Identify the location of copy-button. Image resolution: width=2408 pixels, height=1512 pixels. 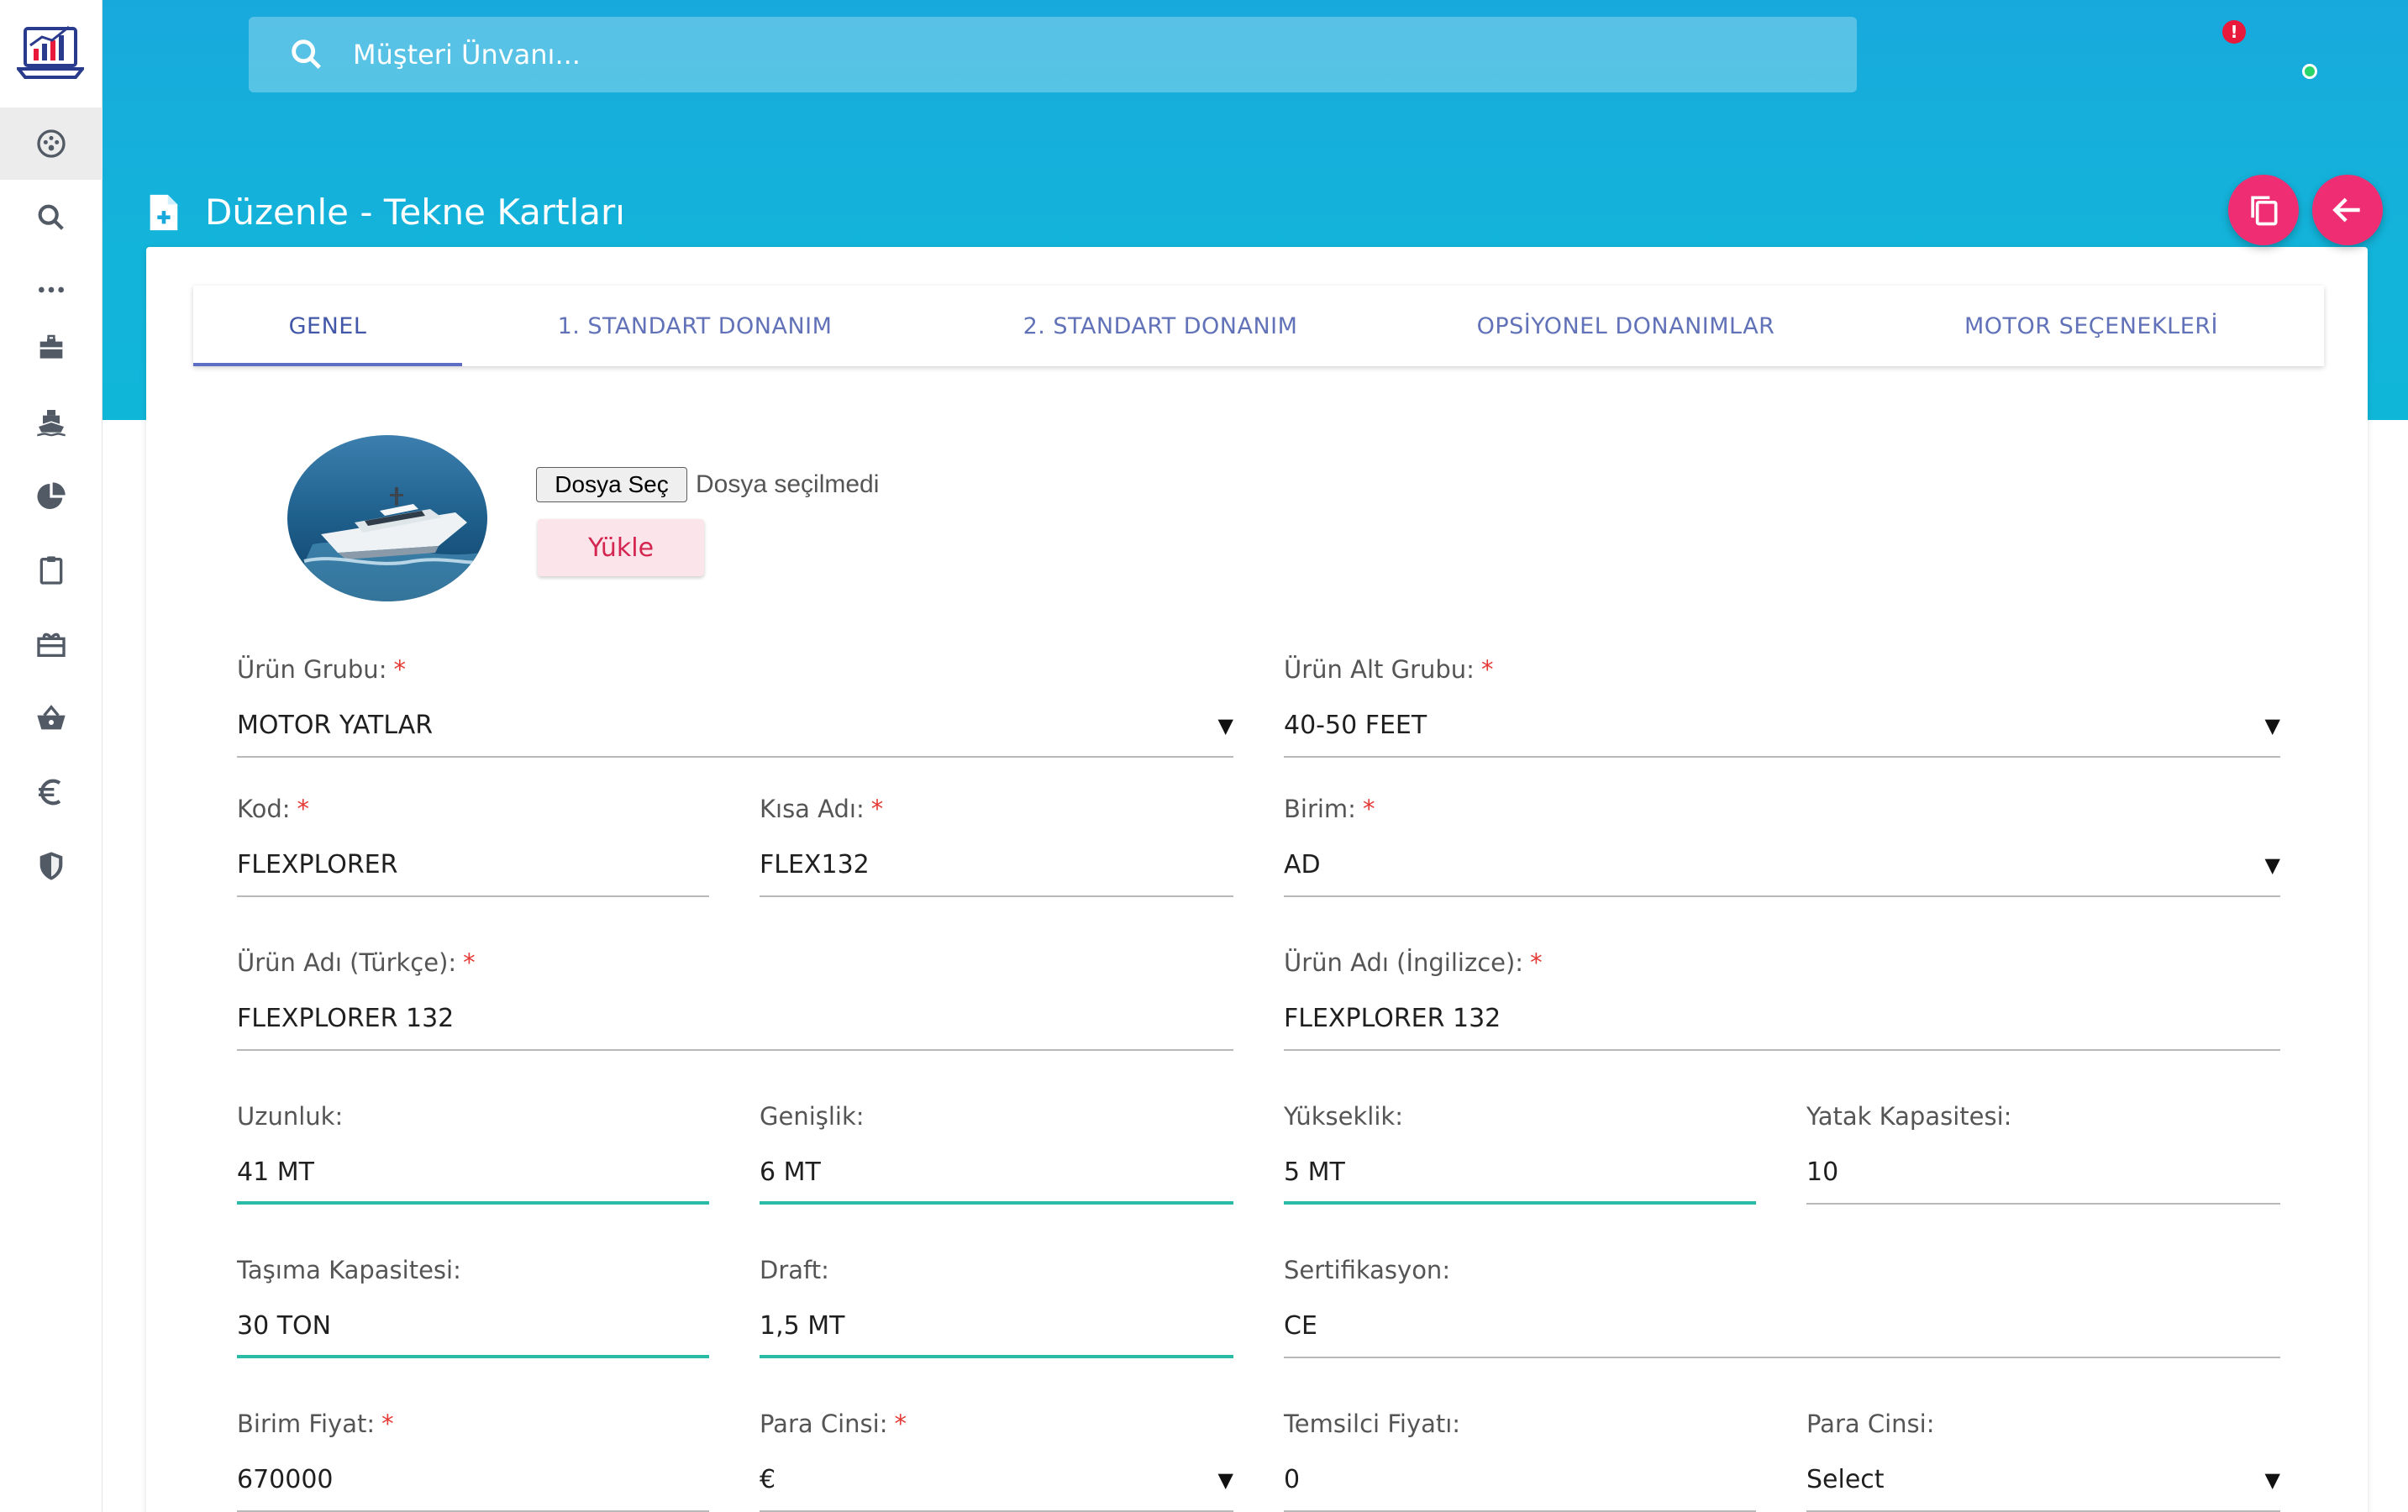
(2263, 210).